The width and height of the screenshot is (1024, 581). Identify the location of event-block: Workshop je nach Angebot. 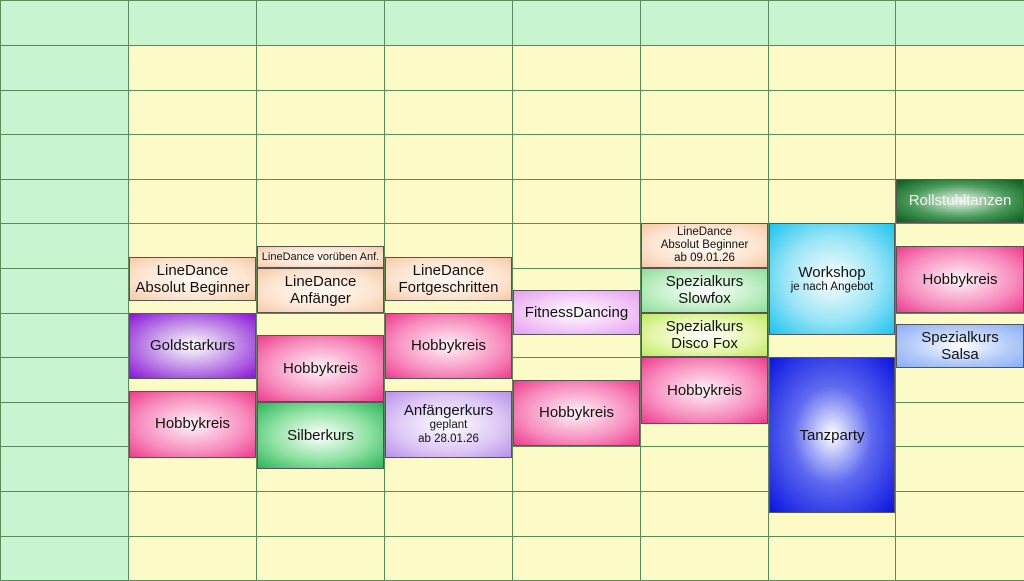
(832, 279).